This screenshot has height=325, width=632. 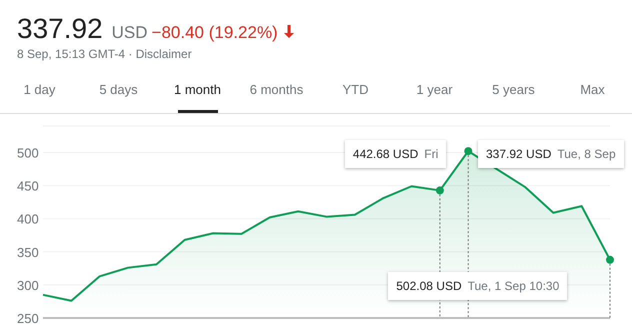 I want to click on annotation: 337.92 USD Tue, 8 Sep, so click(x=551, y=154).